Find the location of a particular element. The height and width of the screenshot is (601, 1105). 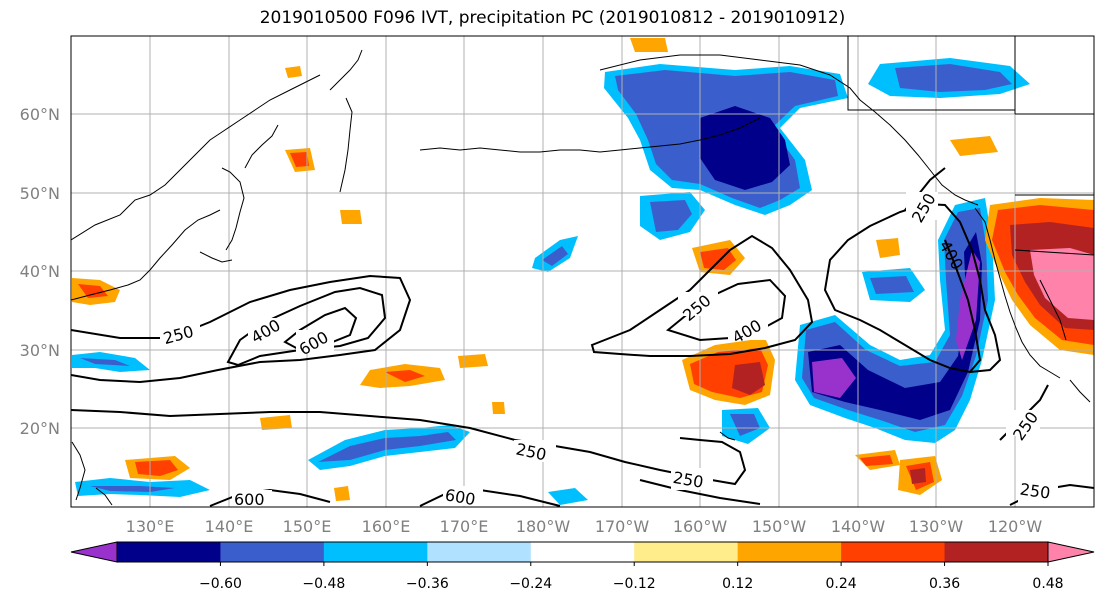

lon-label-170w: 170°W is located at coordinates (622, 526).